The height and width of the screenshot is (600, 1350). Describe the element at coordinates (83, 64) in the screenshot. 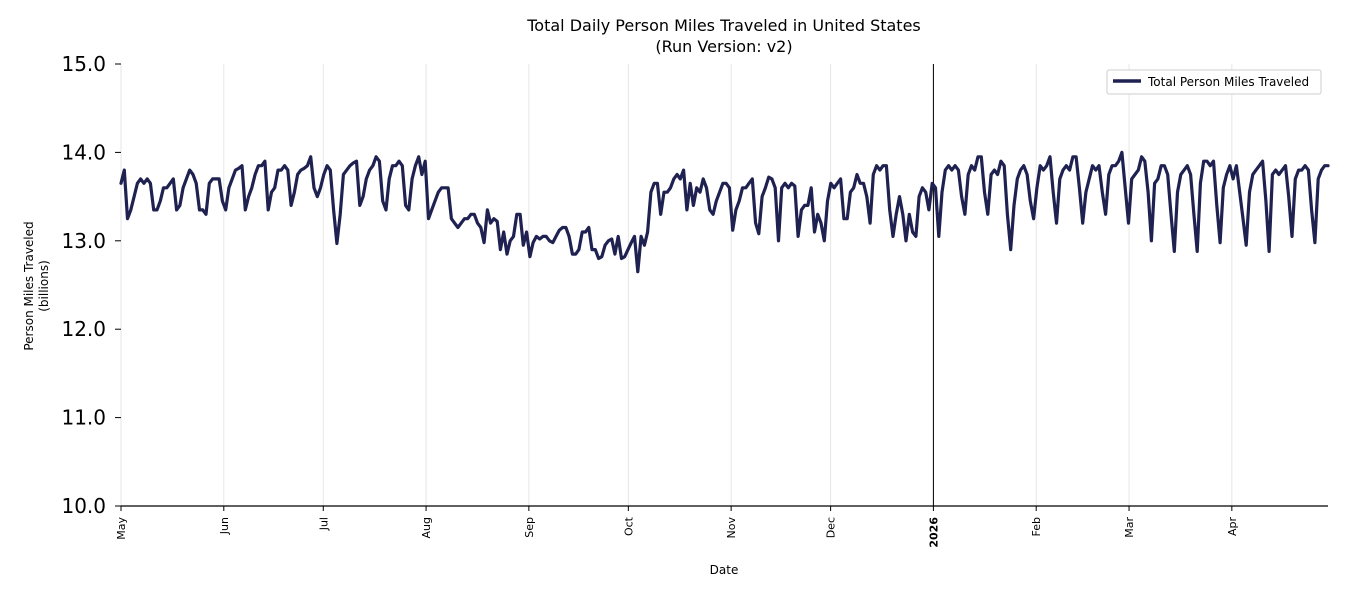

I see `y-tick-label: 15.0` at that location.